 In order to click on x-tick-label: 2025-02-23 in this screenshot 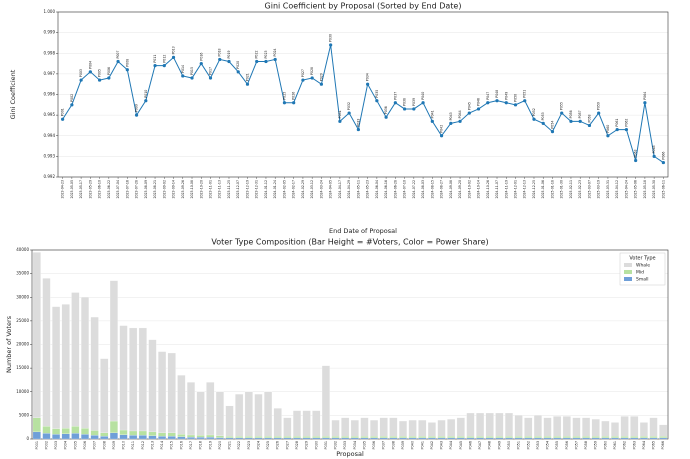, I will do `click(580, 189)`.